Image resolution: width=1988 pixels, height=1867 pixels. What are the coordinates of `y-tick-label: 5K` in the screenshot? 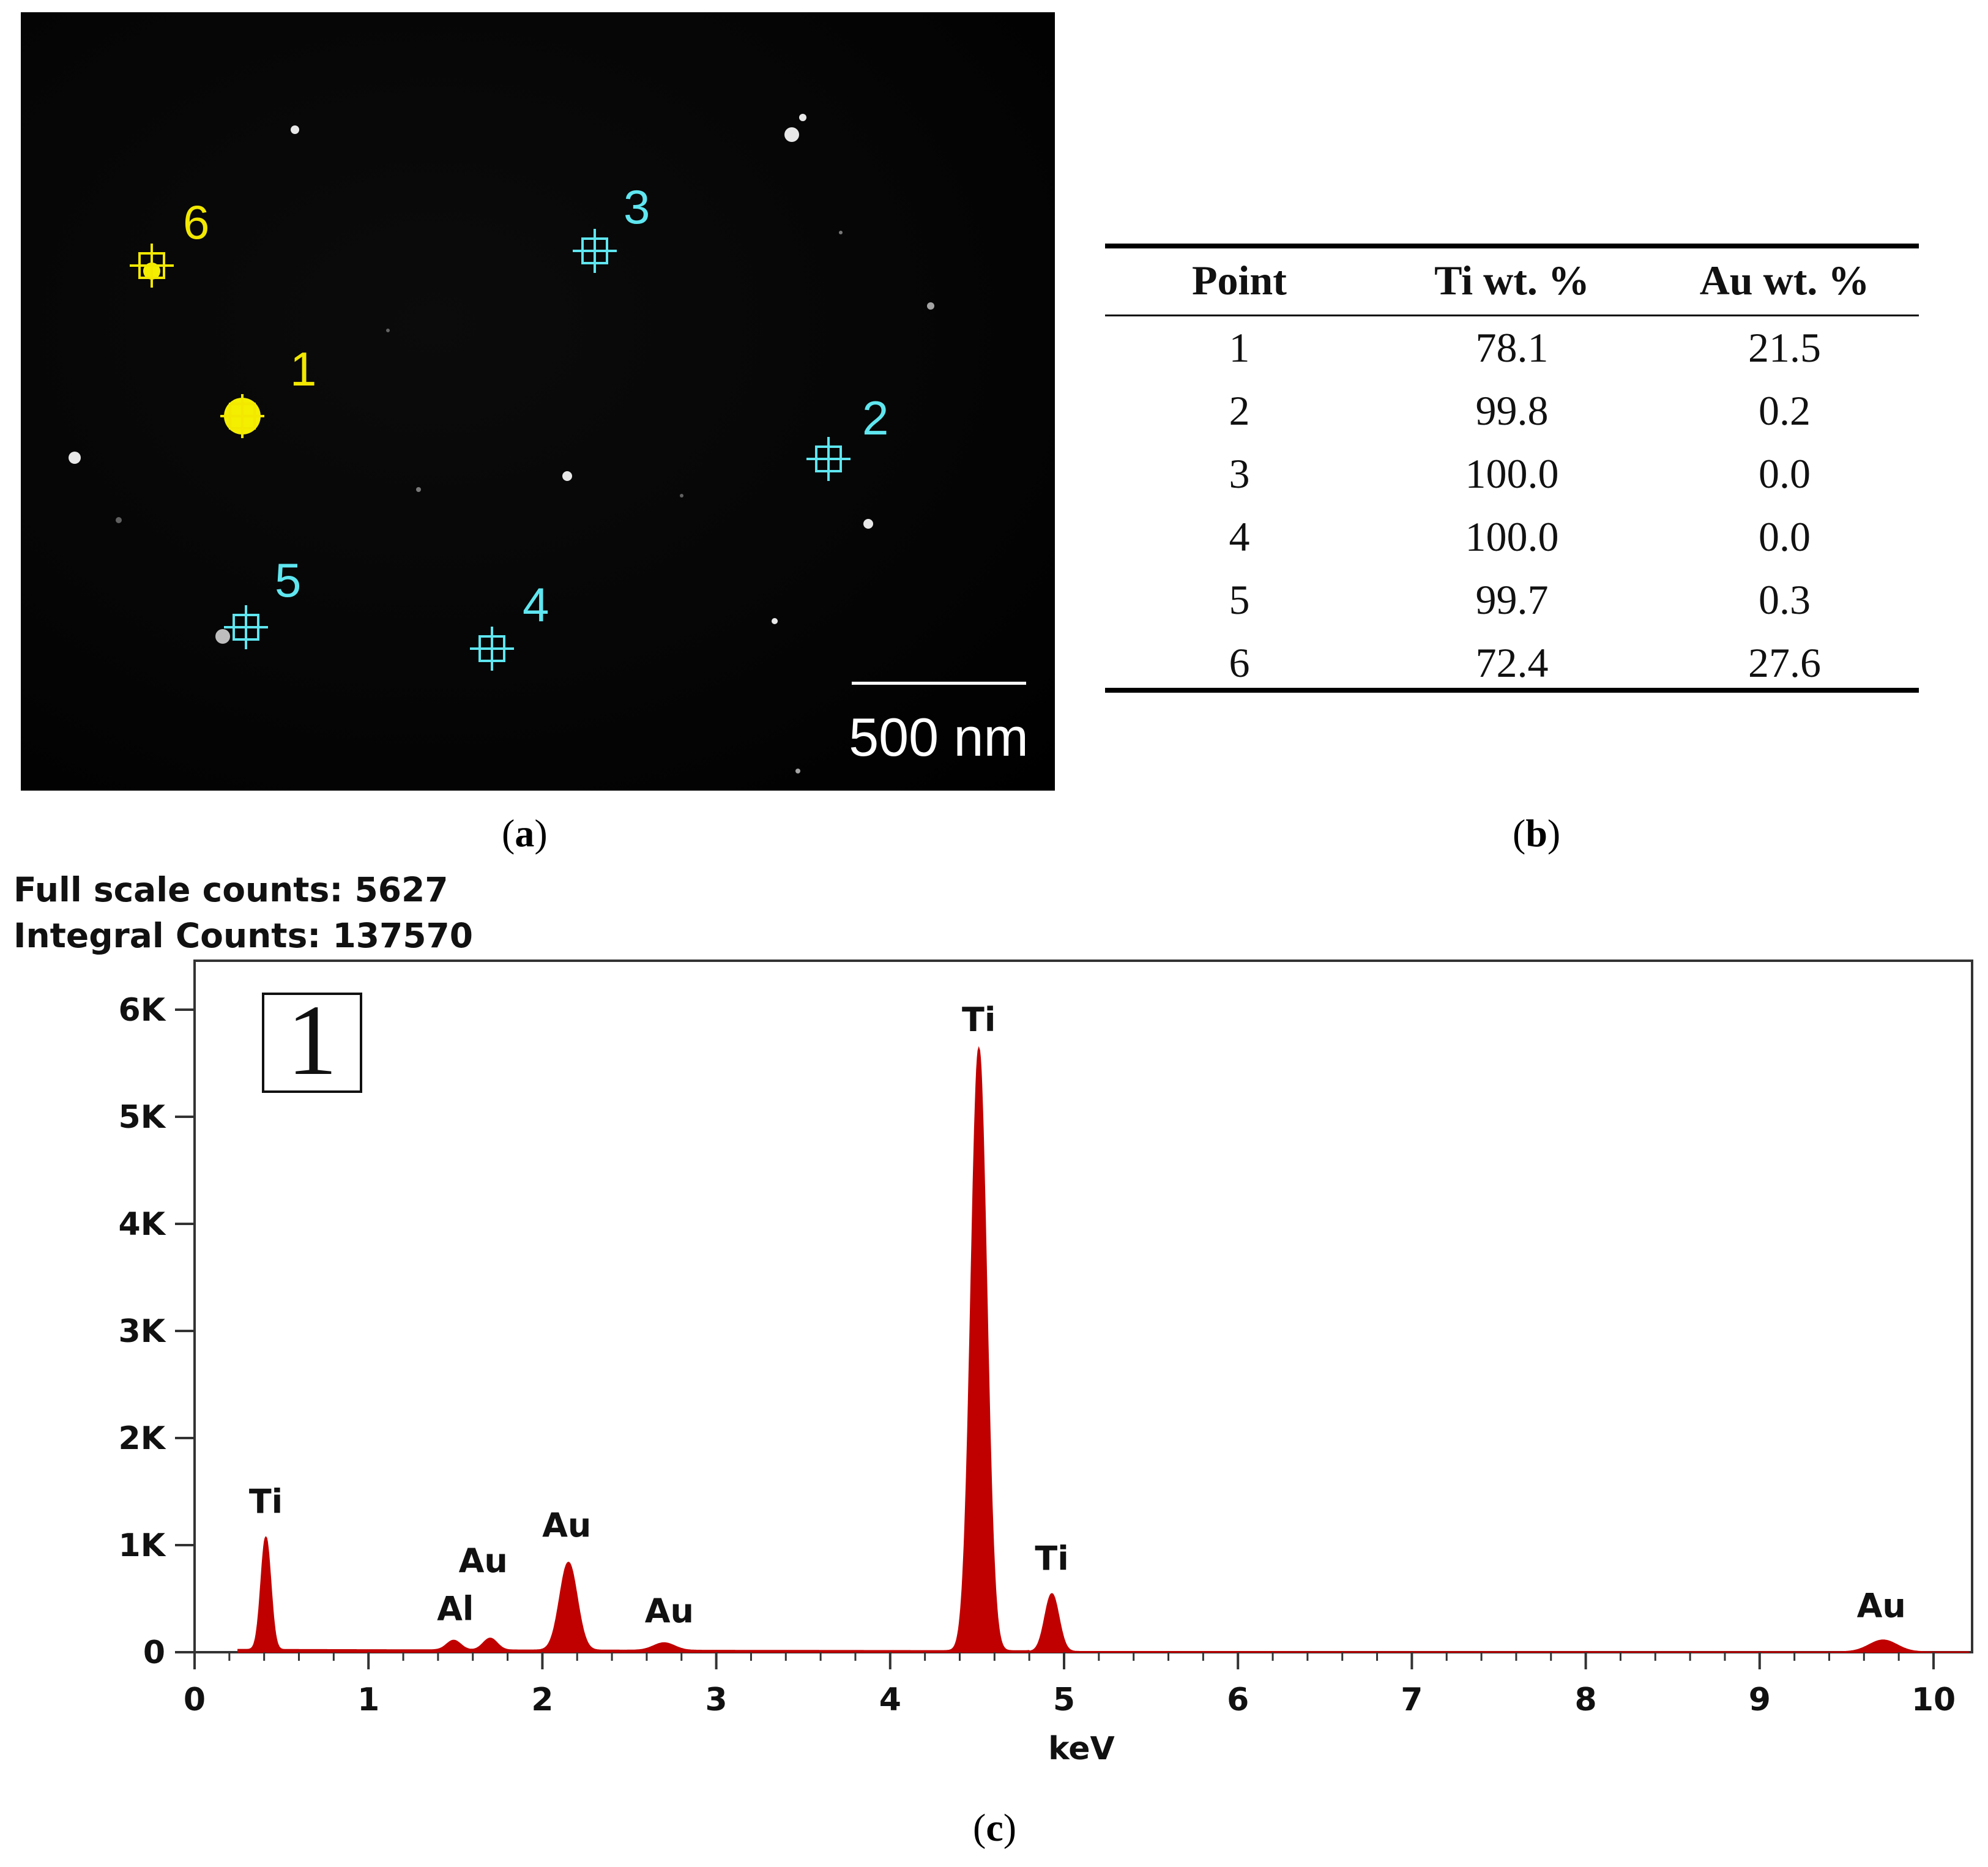 It's located at (142, 1117).